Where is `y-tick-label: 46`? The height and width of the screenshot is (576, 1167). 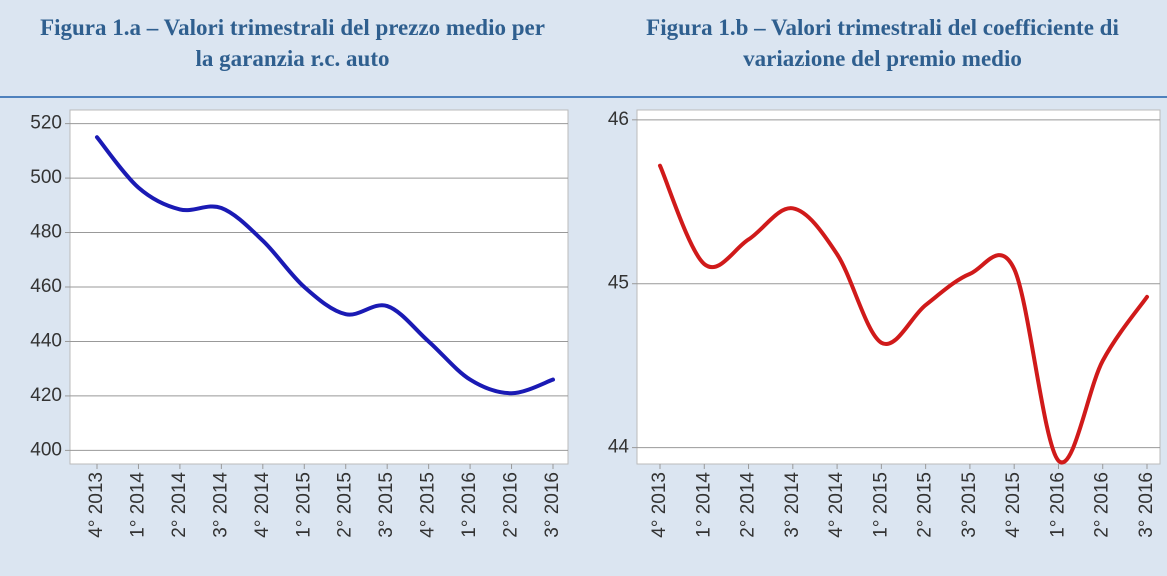 y-tick-label: 46 is located at coordinates (618, 119).